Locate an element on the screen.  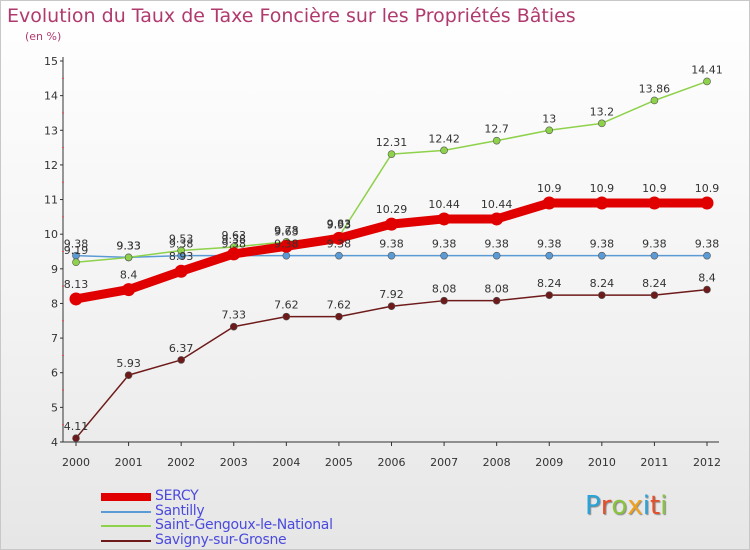
data-label-sercy: 9.38 is located at coordinates (234, 239).